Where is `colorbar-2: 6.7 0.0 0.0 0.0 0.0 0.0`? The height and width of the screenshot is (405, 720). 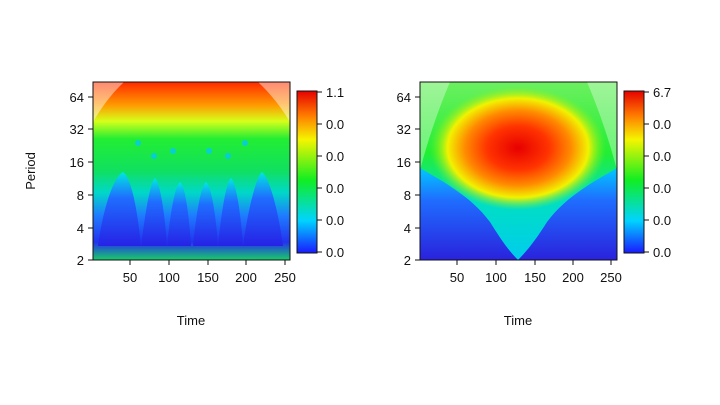
colorbar-2: 6.7 0.0 0.0 0.0 0.0 0.0 is located at coordinates (647, 172).